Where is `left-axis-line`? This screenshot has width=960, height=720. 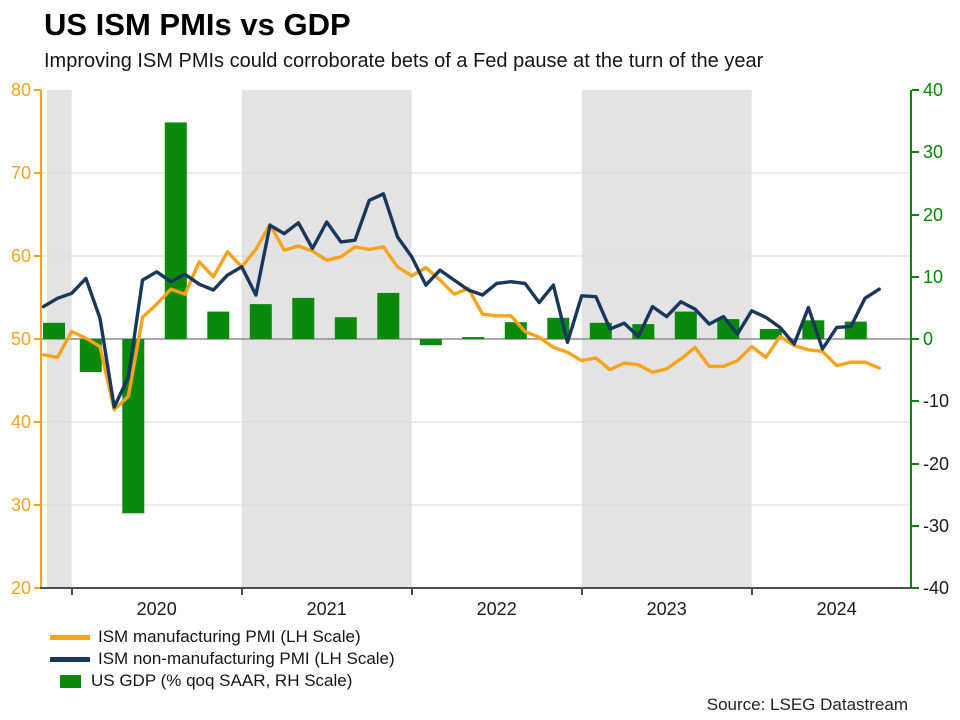 left-axis-line is located at coordinates (41, 339).